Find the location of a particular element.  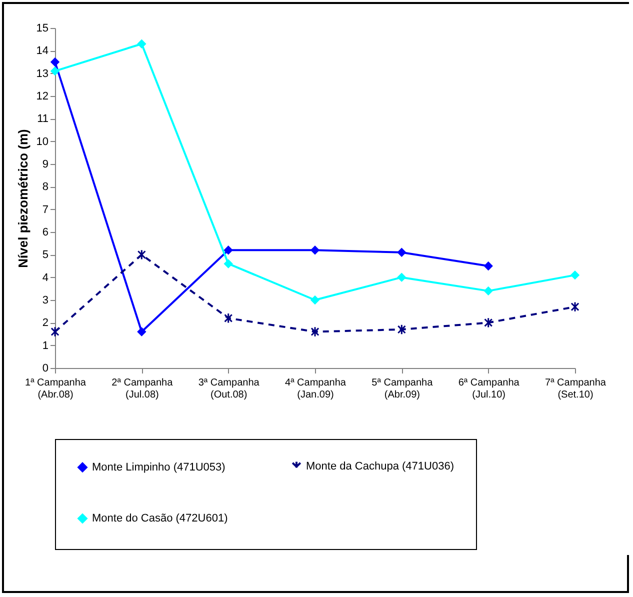

y-tick-label: 11 is located at coordinates (42, 119).